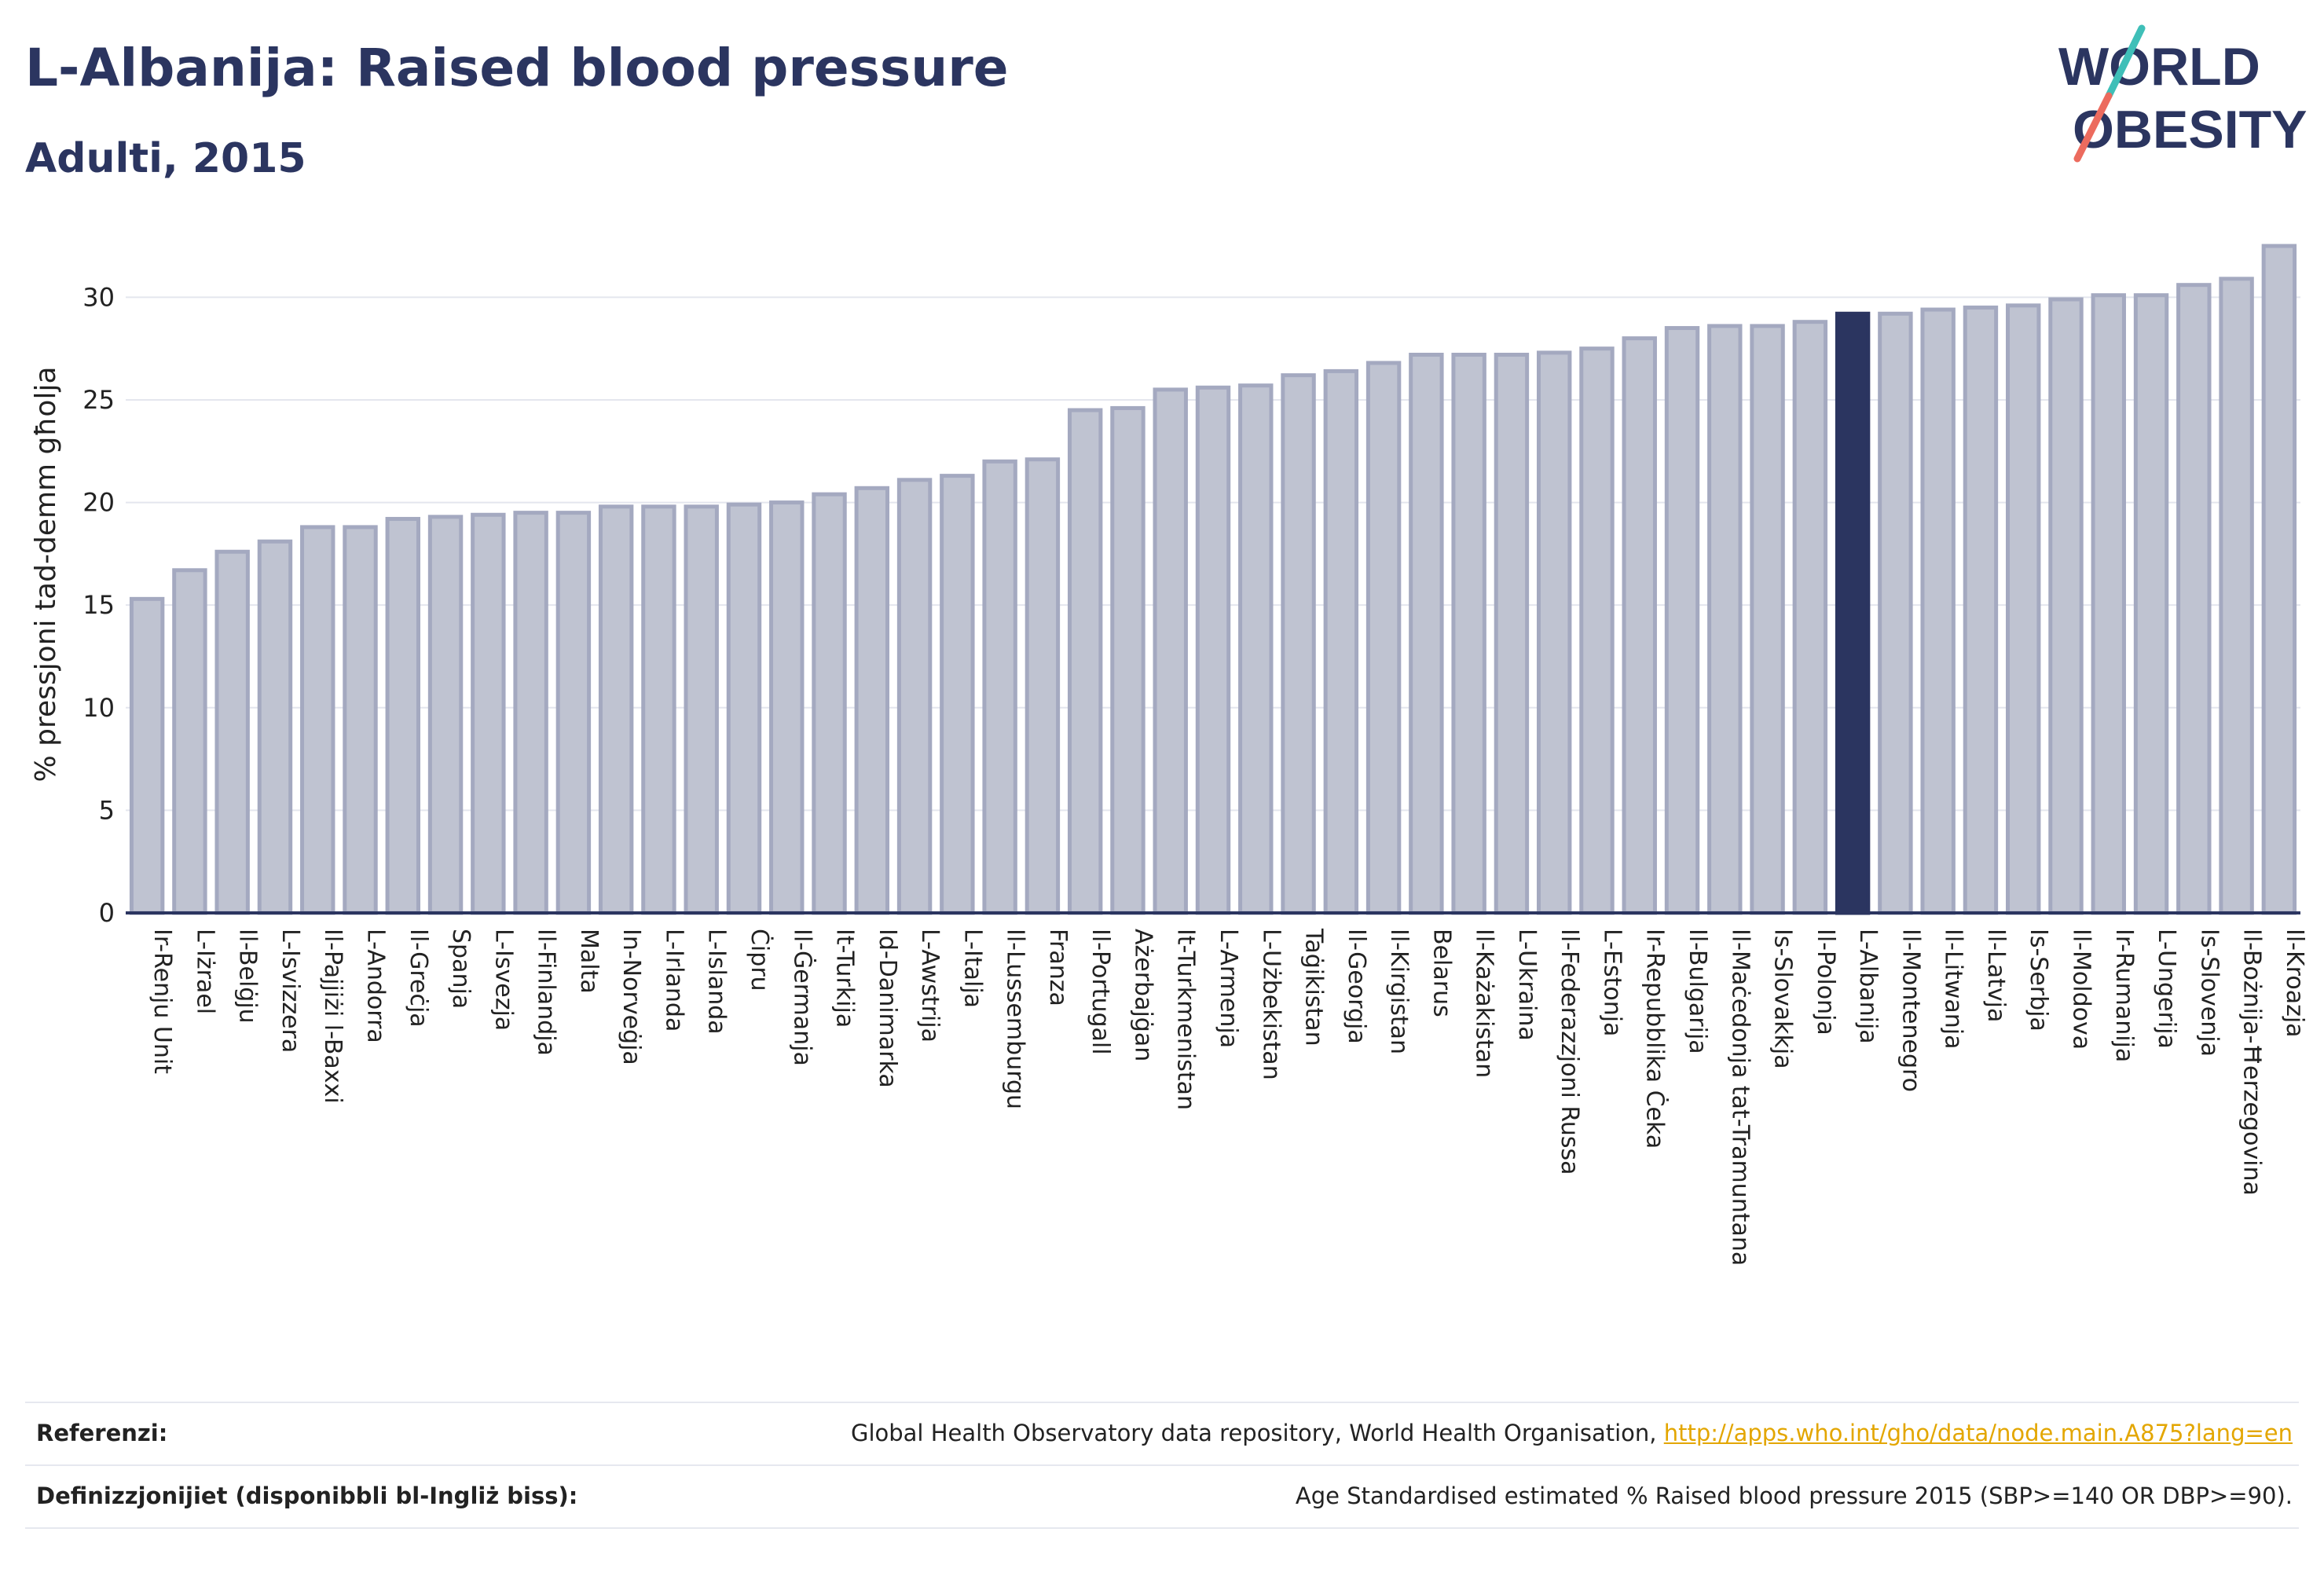 The height and width of the screenshot is (1576, 2324). What do you see at coordinates (972, 968) in the screenshot?
I see `x-tick-label: L-Italja` at bounding box center [972, 968].